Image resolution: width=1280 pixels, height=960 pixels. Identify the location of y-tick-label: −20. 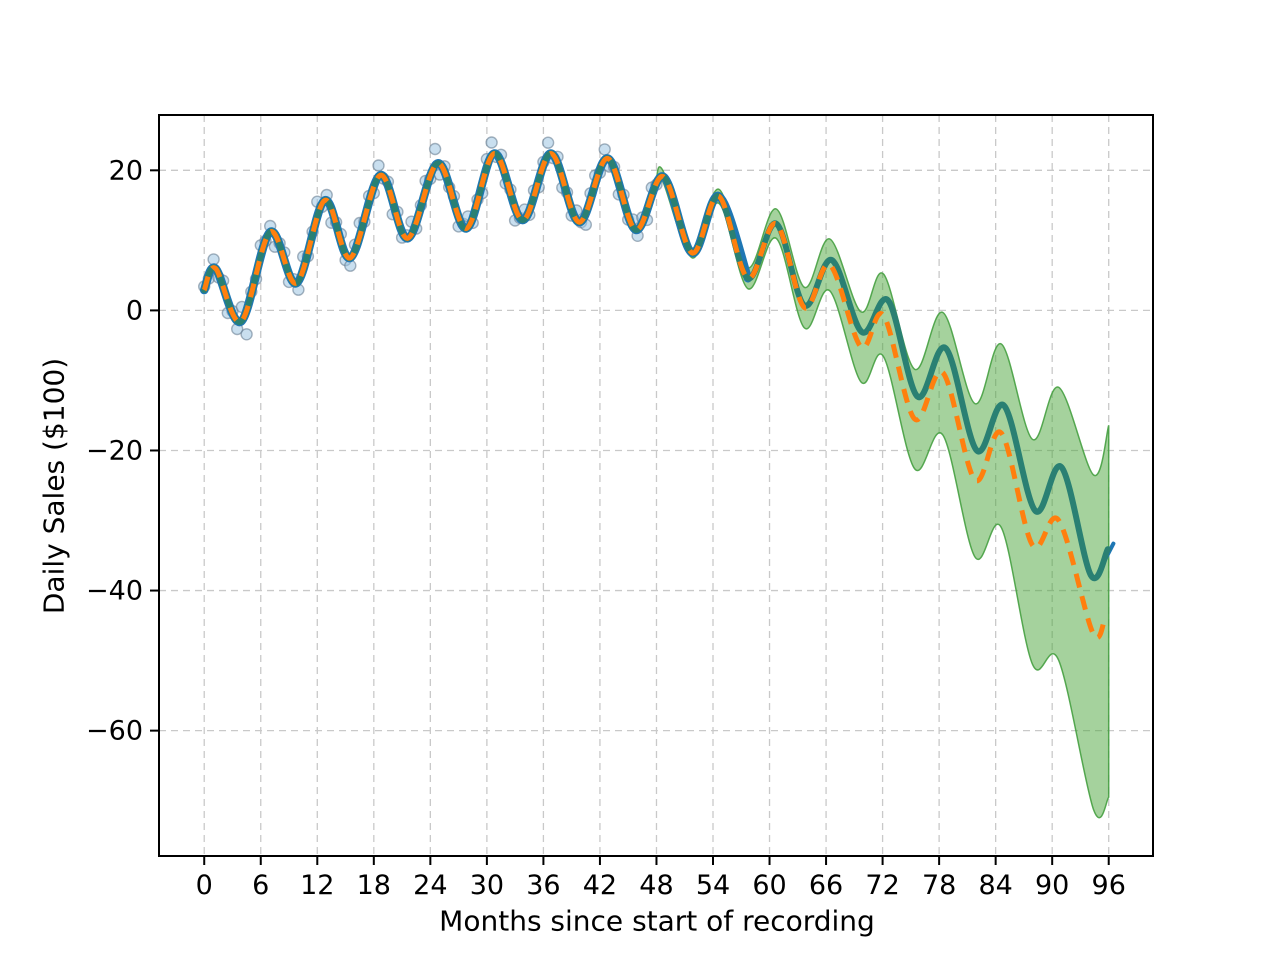
(114, 450).